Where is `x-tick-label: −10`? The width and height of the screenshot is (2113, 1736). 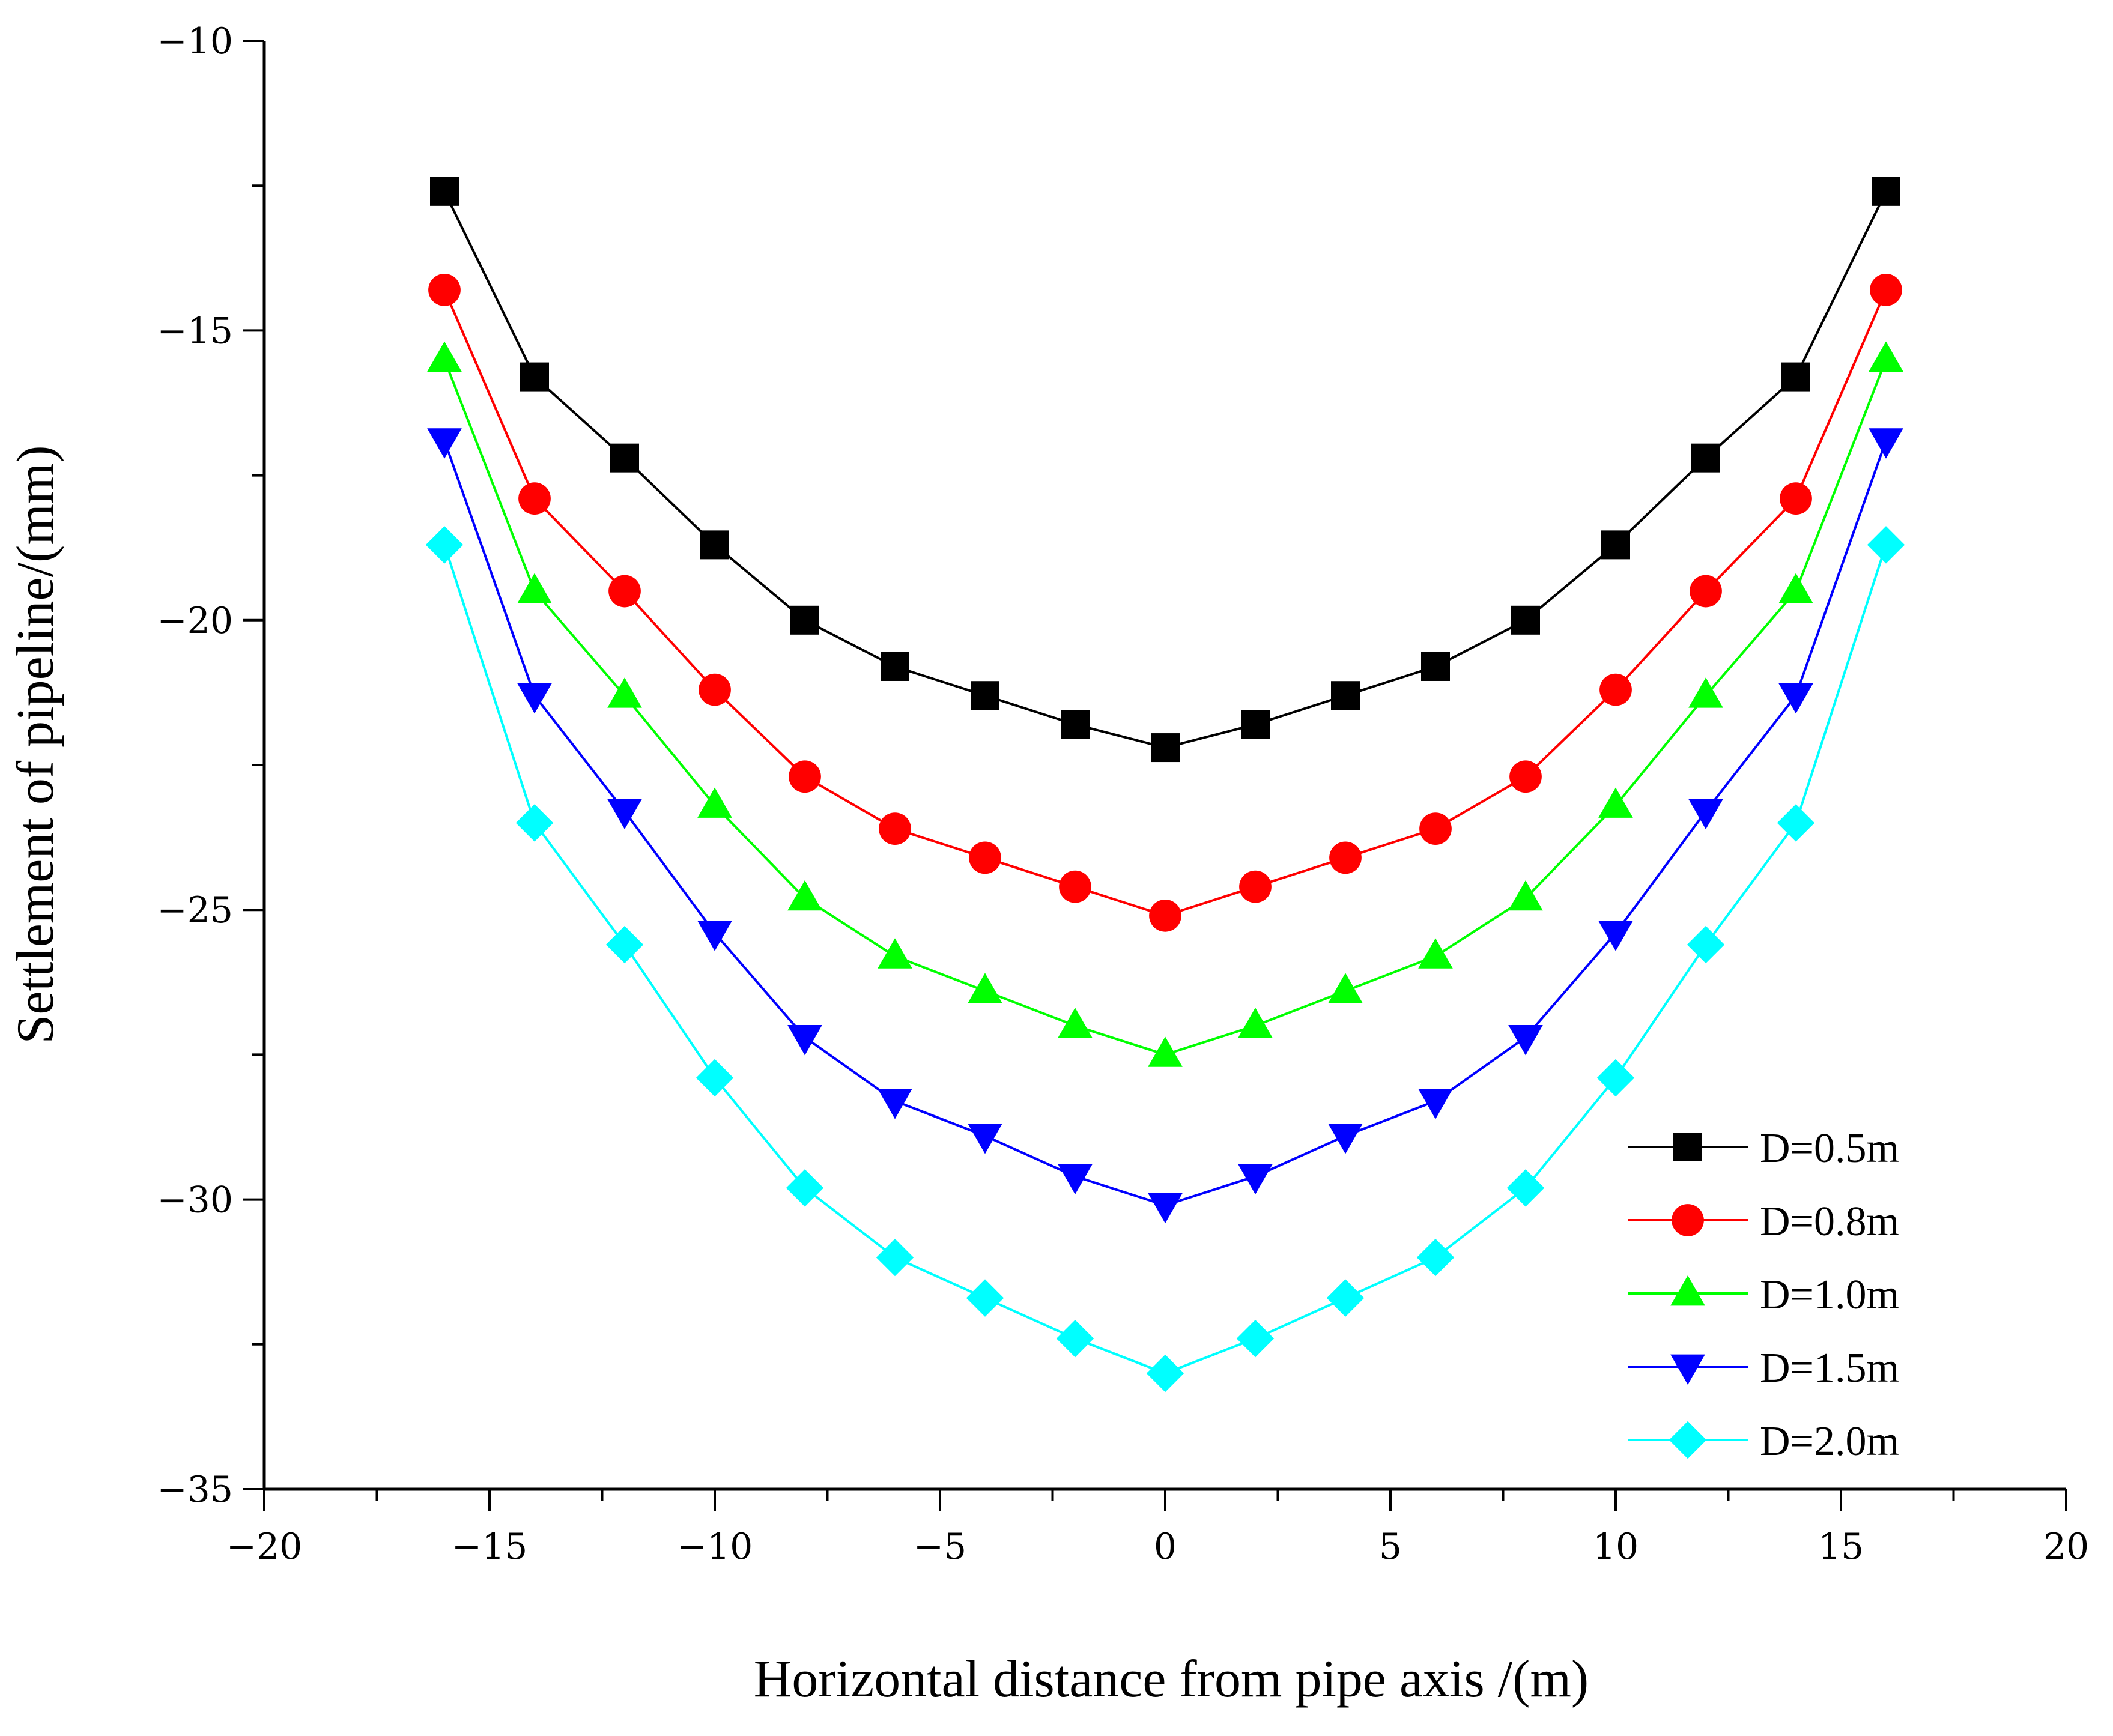 x-tick-label: −10 is located at coordinates (715, 1547).